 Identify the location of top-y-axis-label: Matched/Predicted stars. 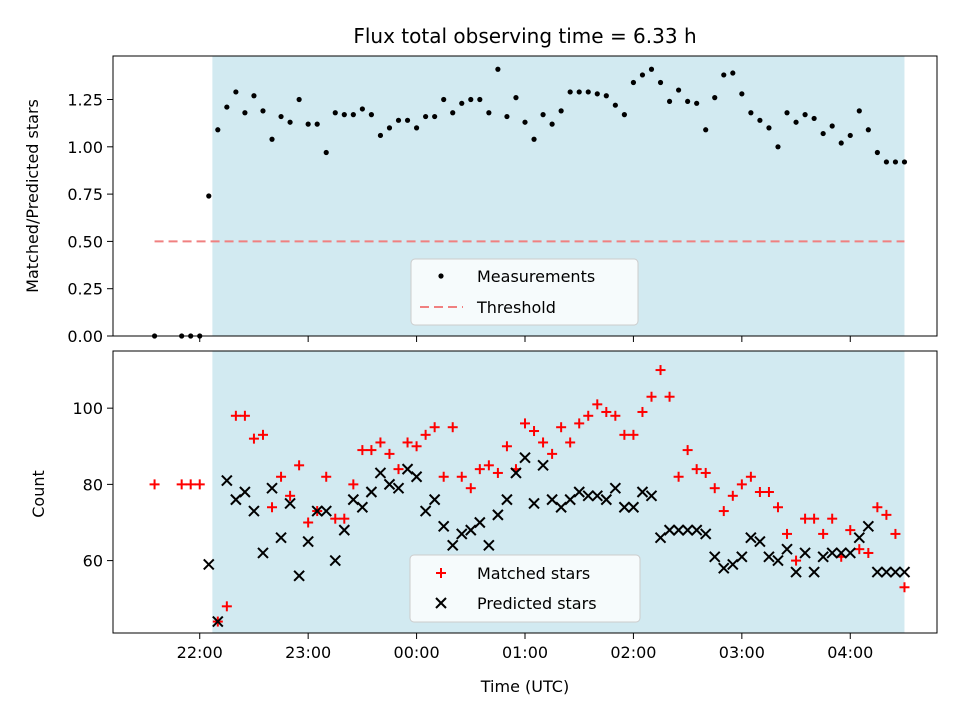
(32, 196).